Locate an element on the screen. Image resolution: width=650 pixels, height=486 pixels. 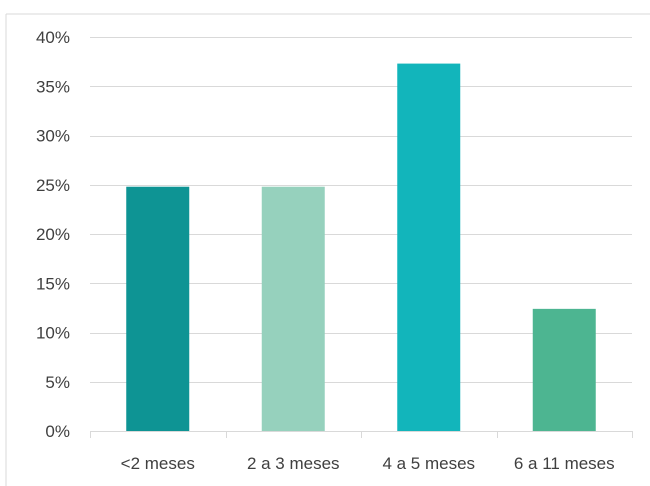
y-tick-label: 0% is located at coordinates (57, 431).